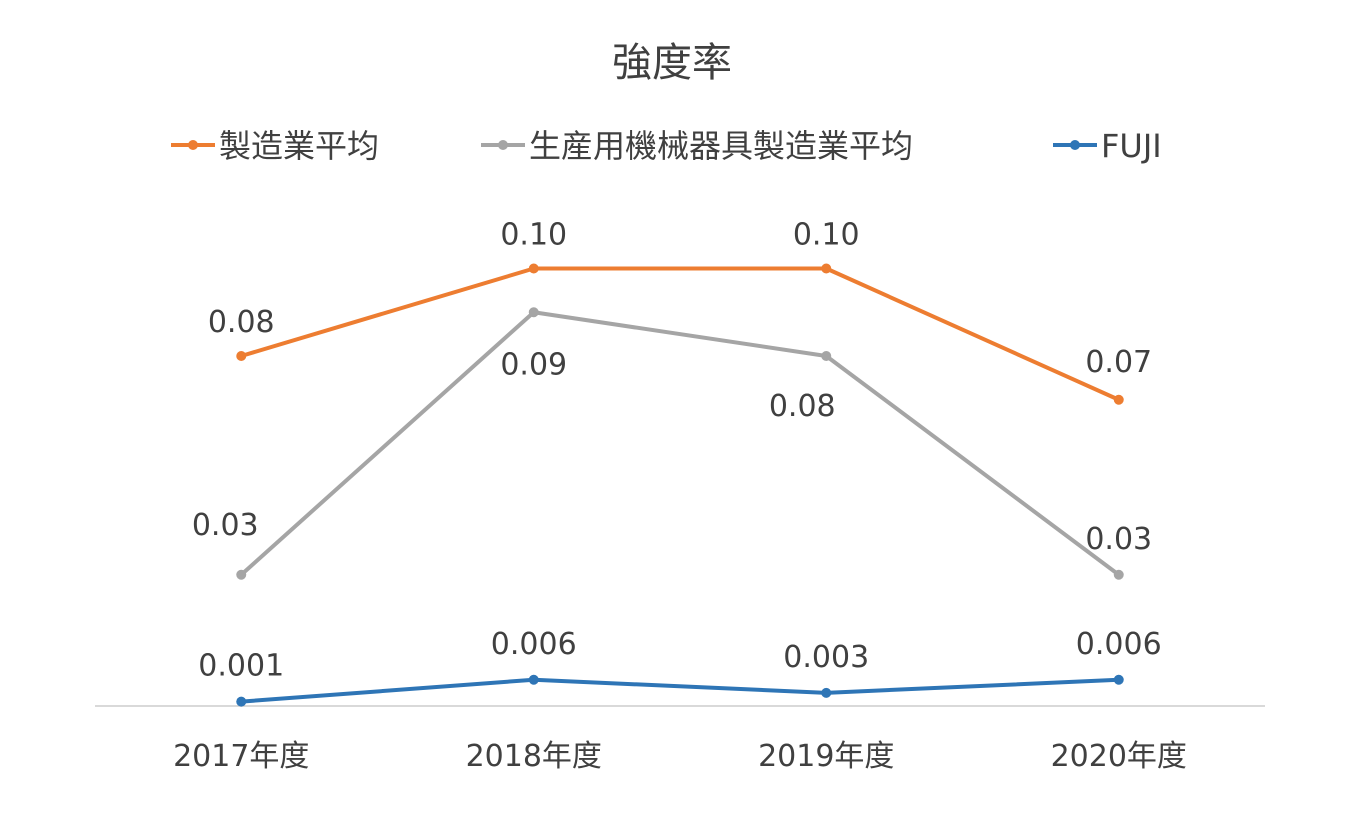 This screenshot has height=822, width=1359. What do you see at coordinates (534, 756) in the screenshot?
I see `x-tick-label: 2018年度` at bounding box center [534, 756].